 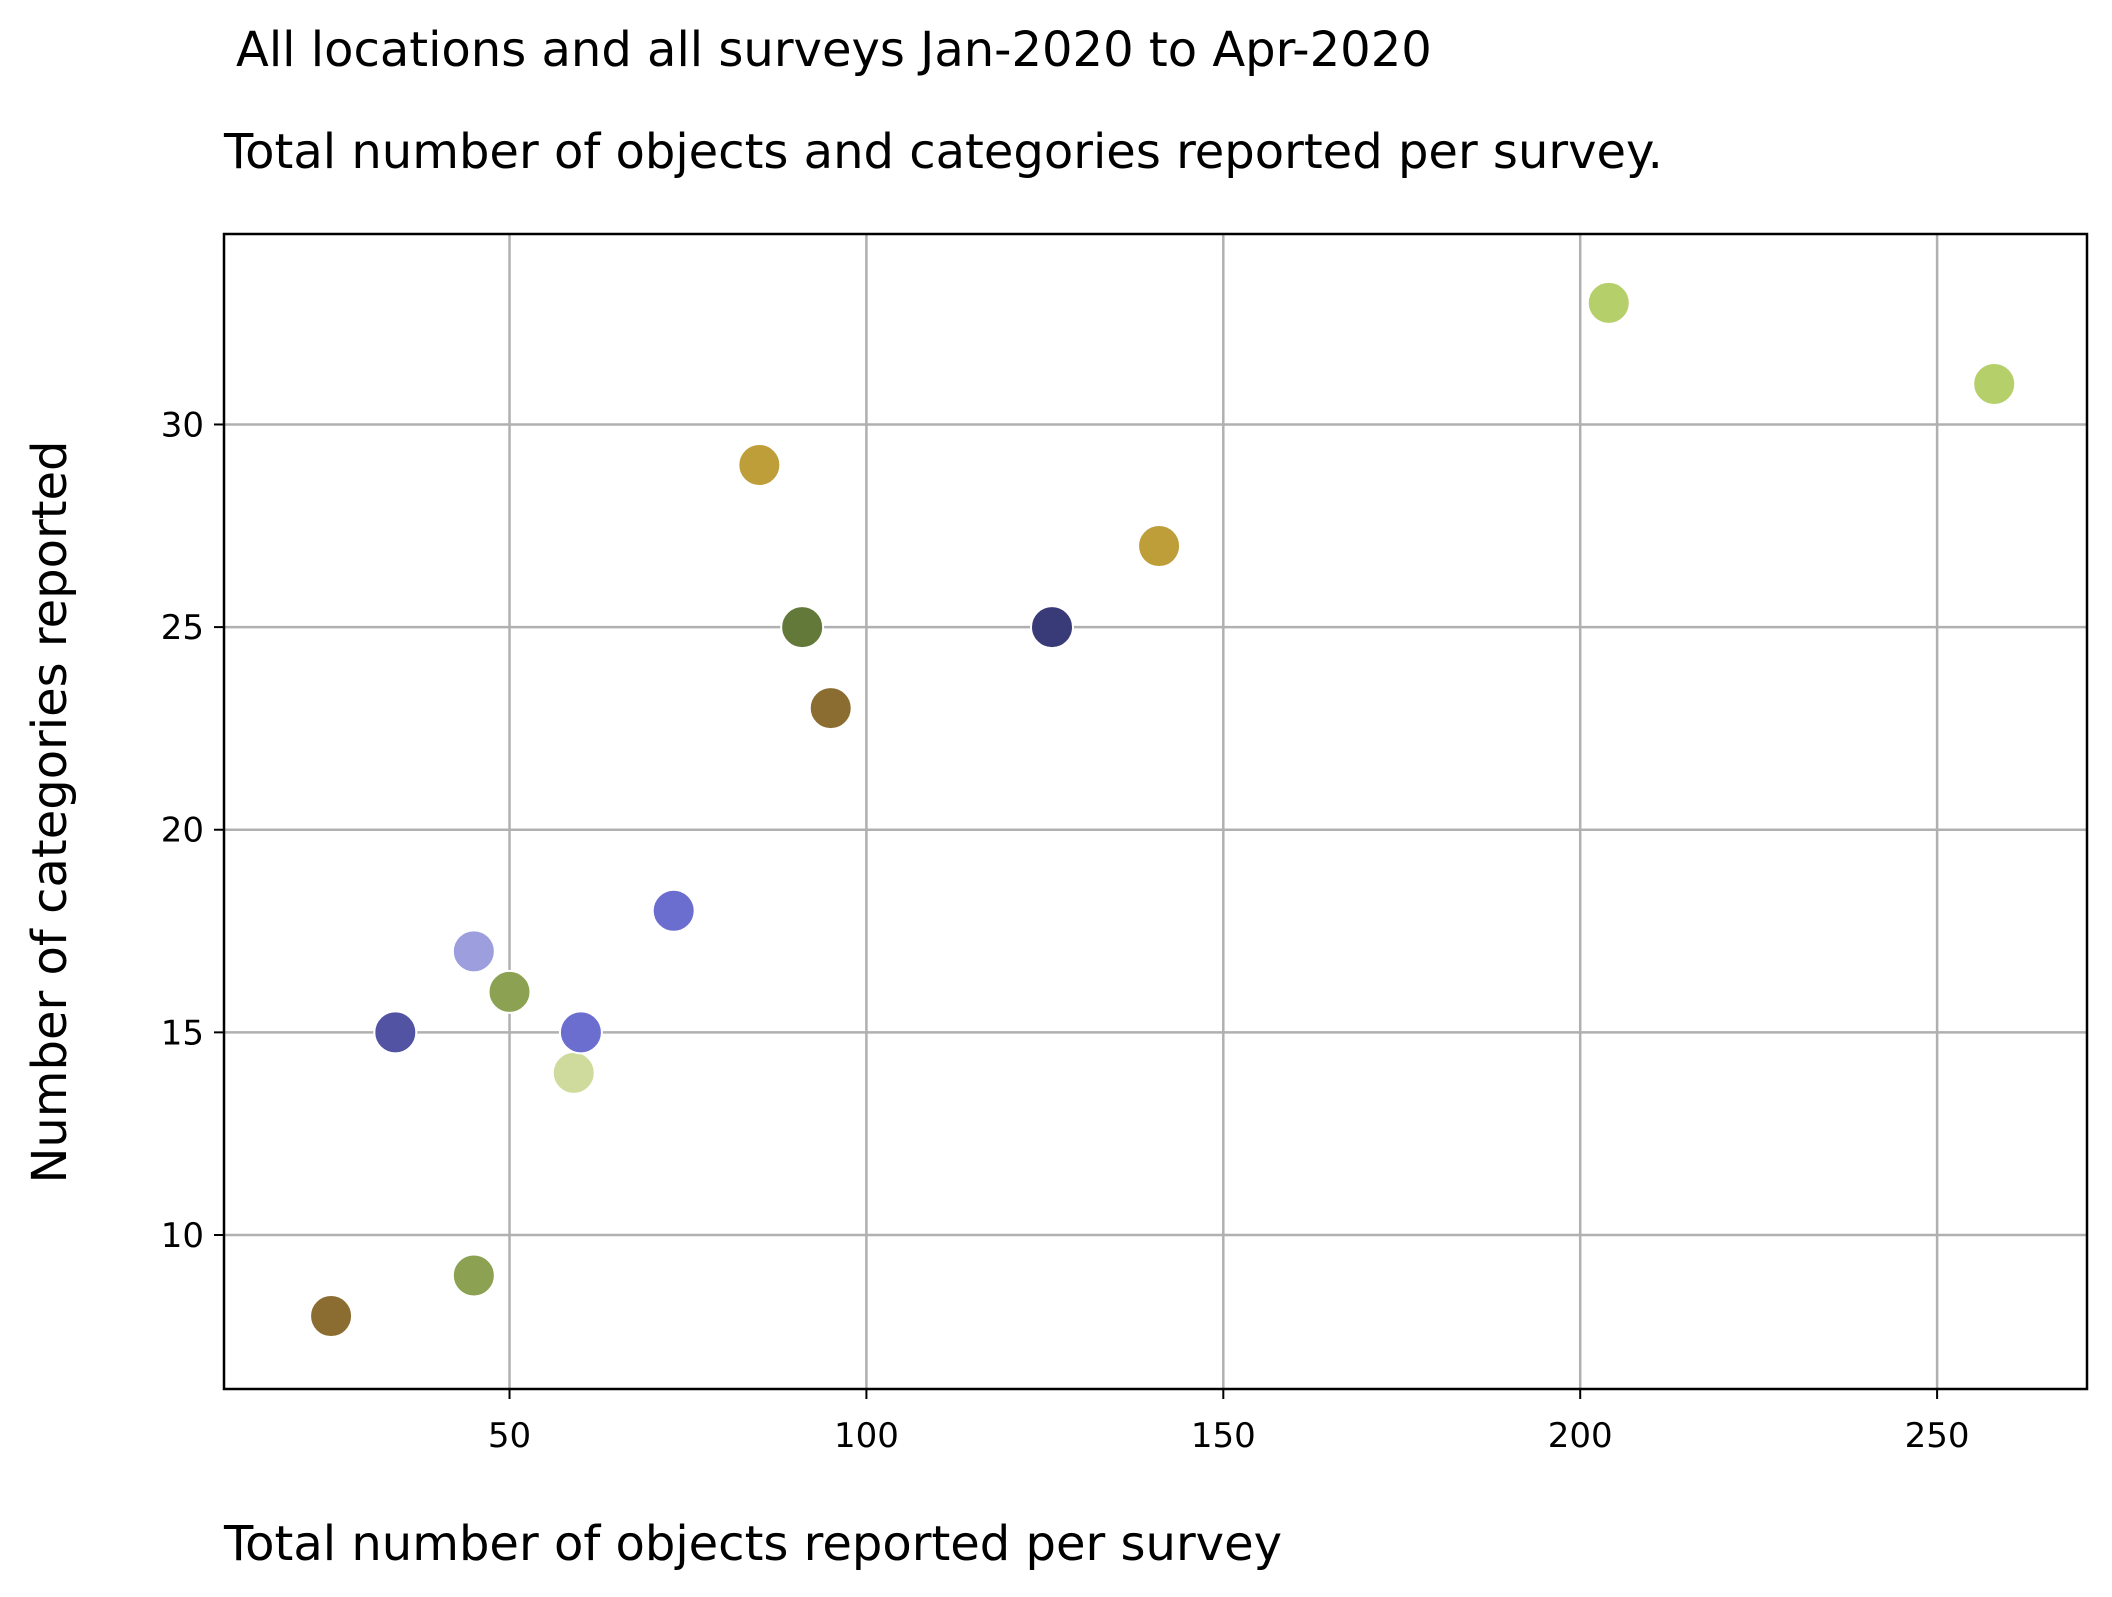 What do you see at coordinates (1937, 1436) in the screenshot?
I see `x-tick-label: 250` at bounding box center [1937, 1436].